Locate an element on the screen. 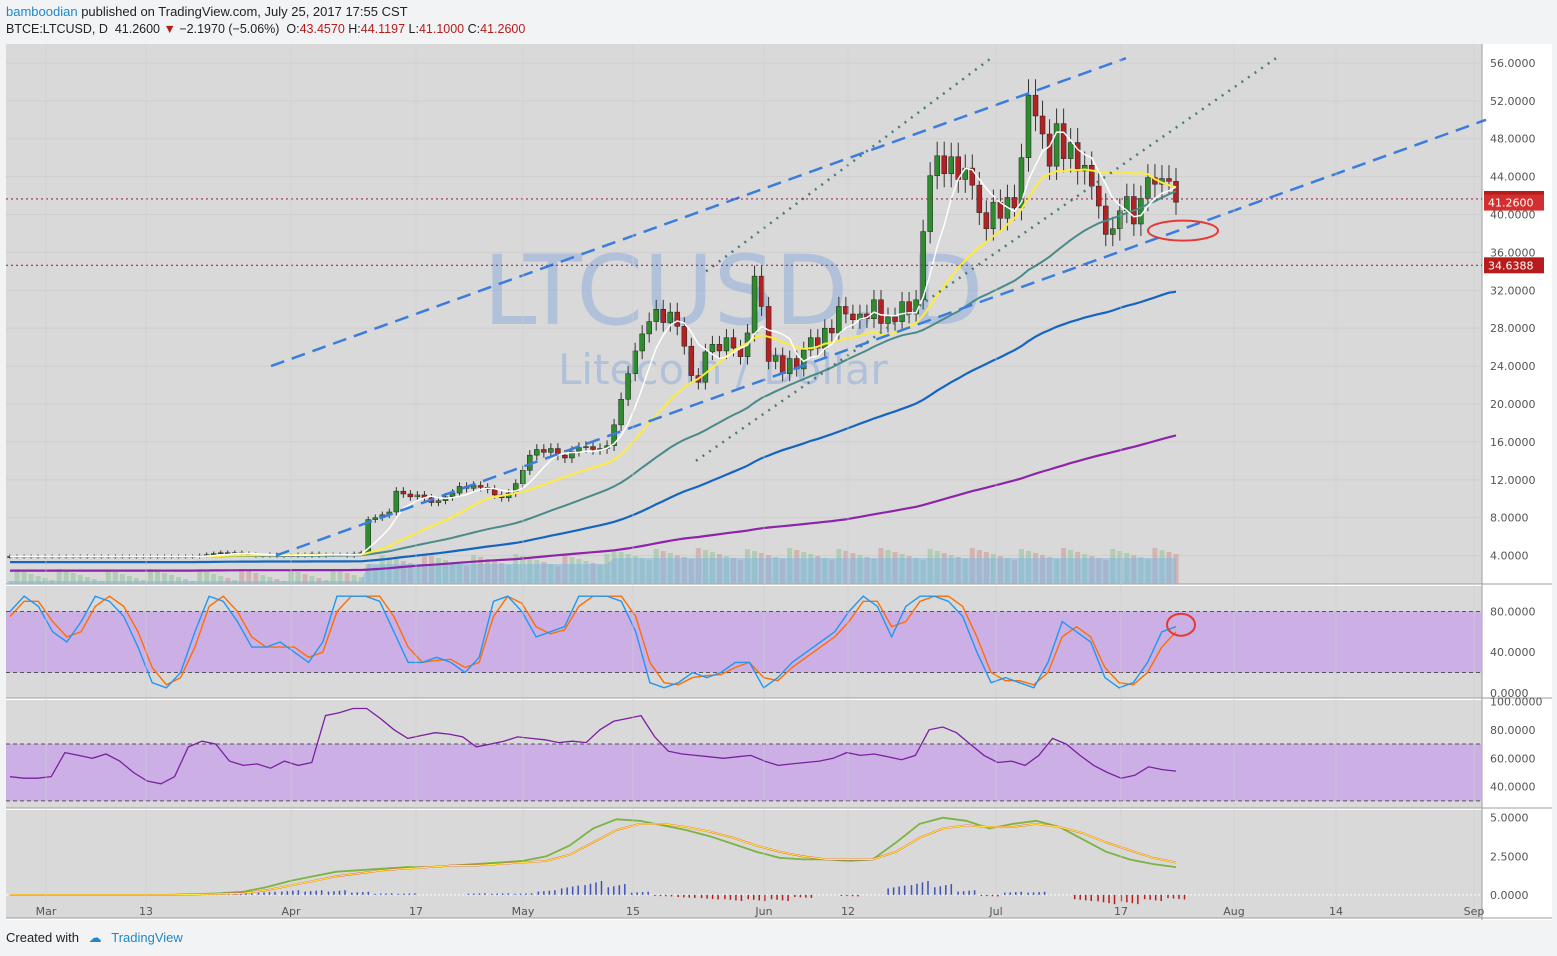 This screenshot has height=956, width=1557. price-tag-label: 34.6388 is located at coordinates (1511, 265).